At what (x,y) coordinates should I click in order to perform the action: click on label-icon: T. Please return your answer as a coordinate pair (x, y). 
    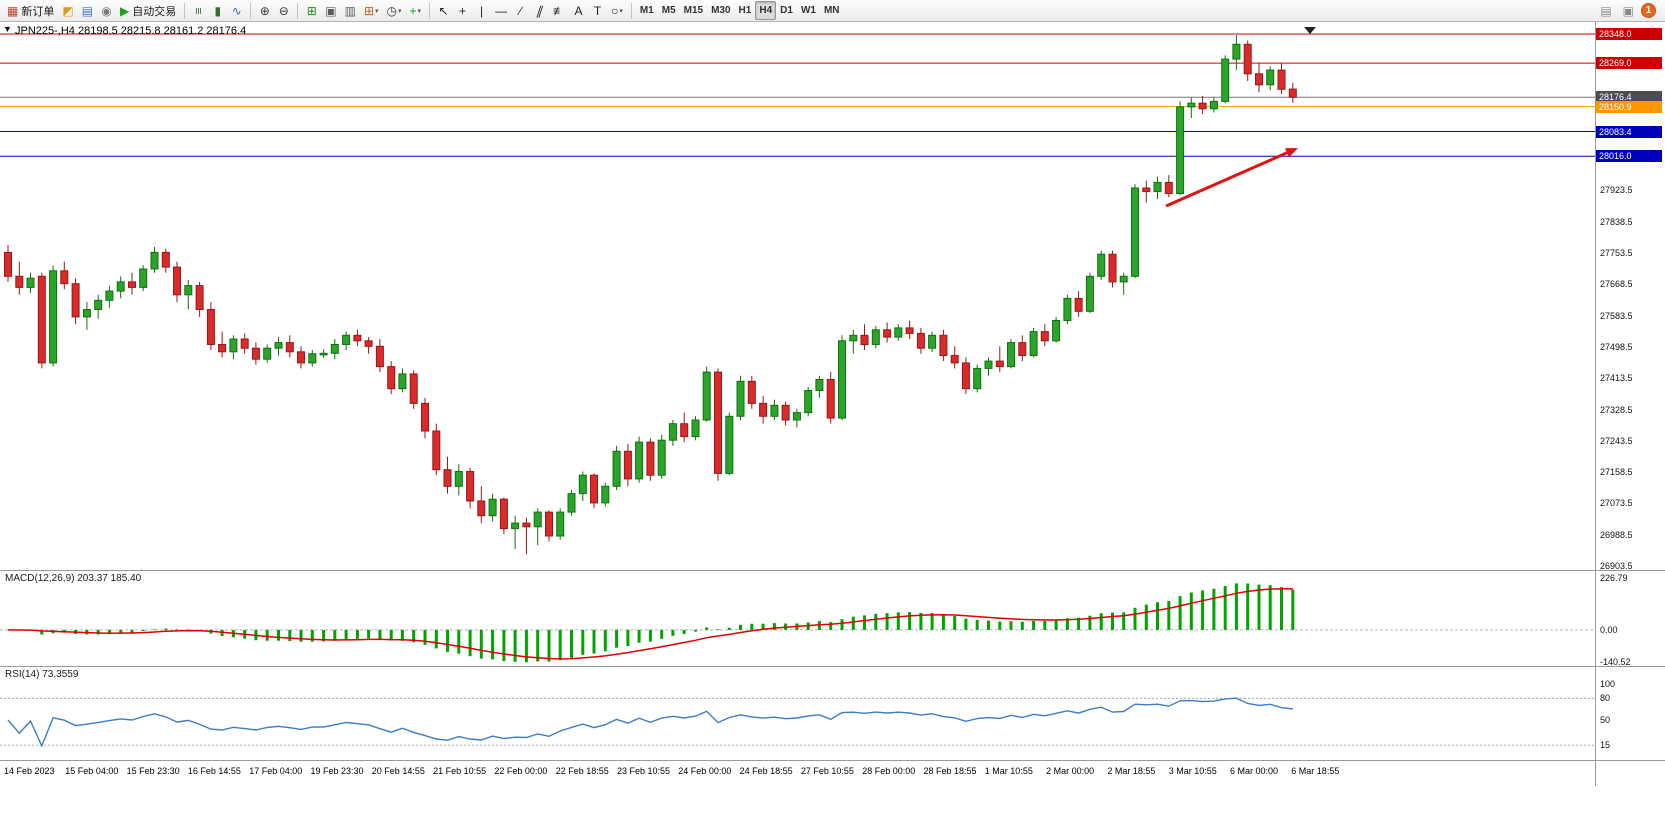
    Looking at the image, I should click on (597, 10).